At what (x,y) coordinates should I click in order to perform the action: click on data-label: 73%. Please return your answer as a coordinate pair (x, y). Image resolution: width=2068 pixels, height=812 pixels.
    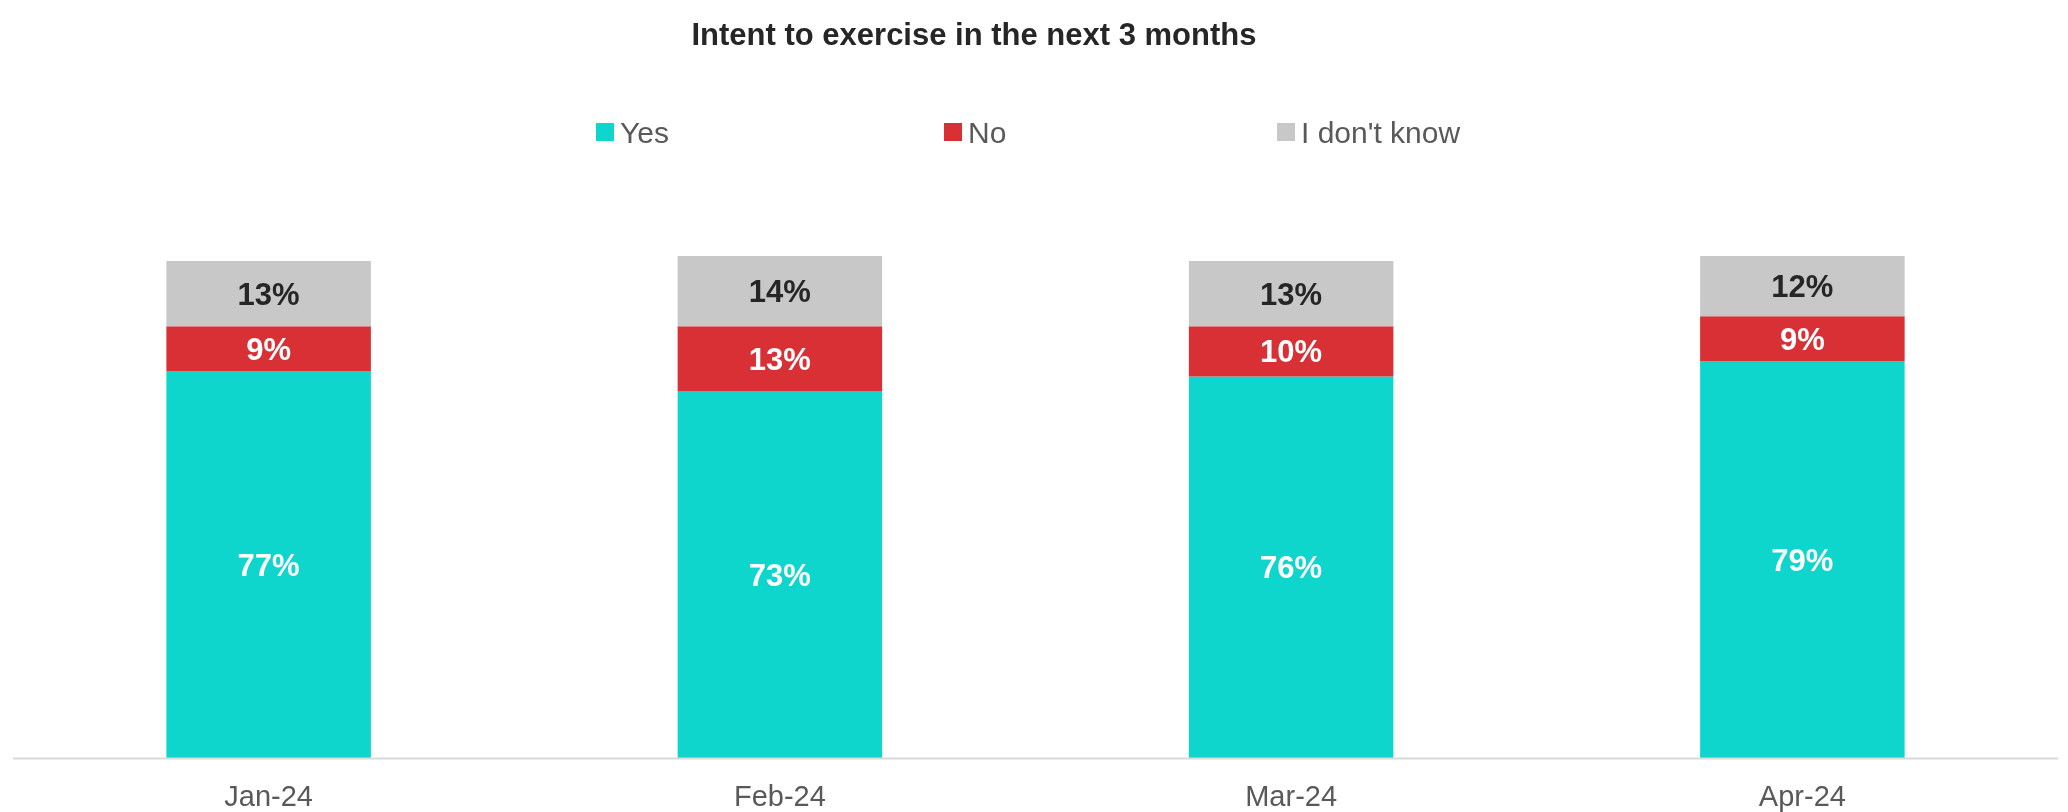
    Looking at the image, I should click on (779, 575).